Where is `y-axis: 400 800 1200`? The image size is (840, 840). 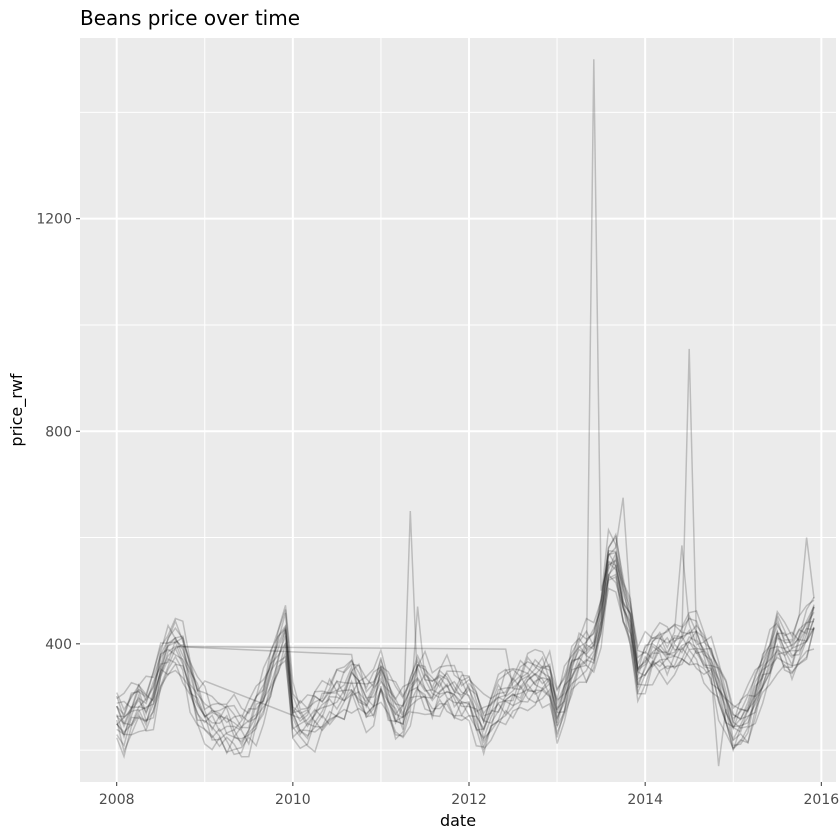 y-axis: 400 800 1200 is located at coordinates (58, 432).